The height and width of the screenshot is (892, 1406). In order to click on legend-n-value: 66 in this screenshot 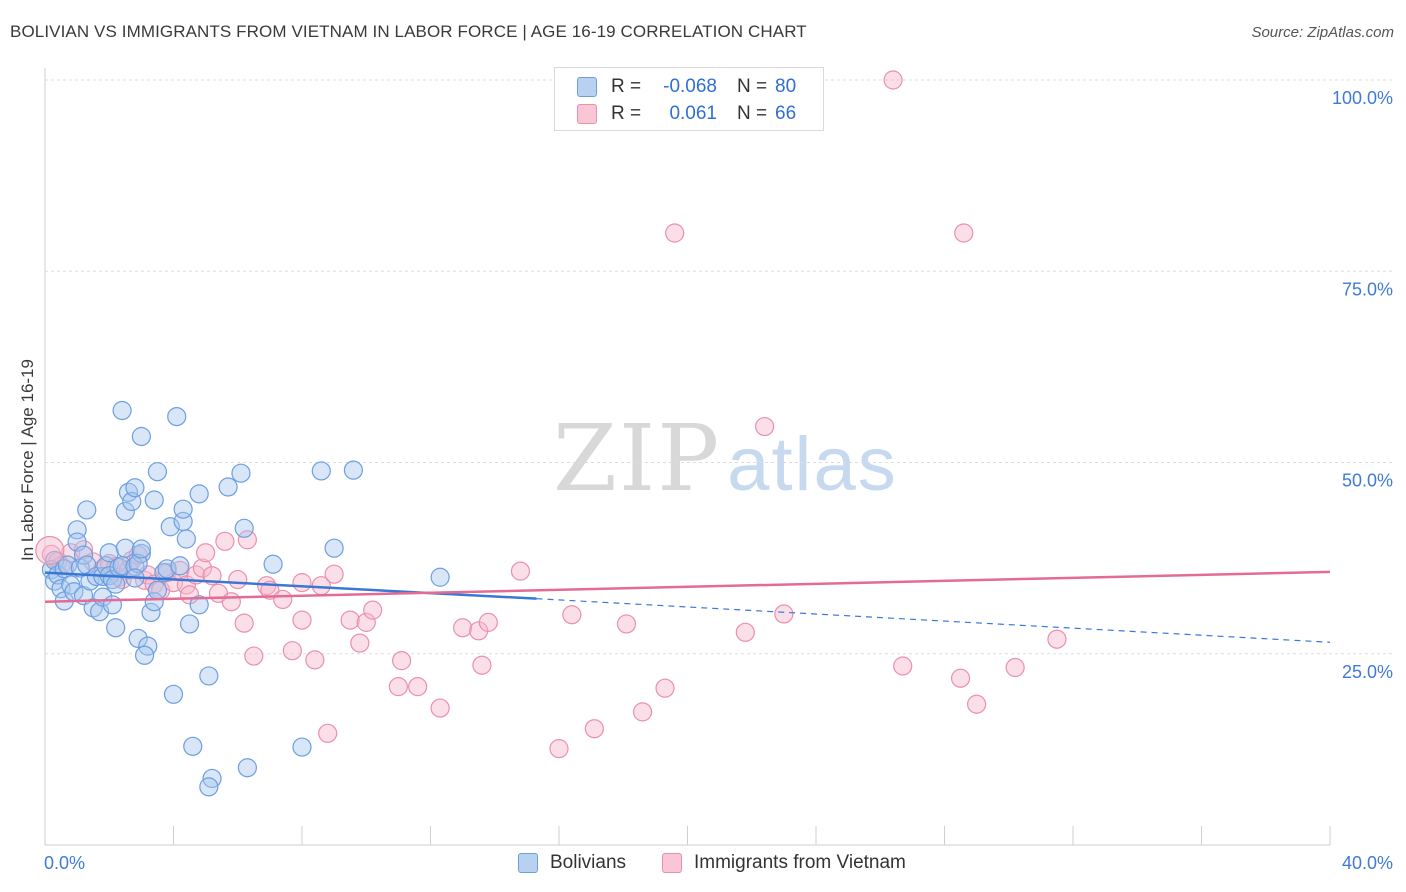, I will do `click(786, 113)`.